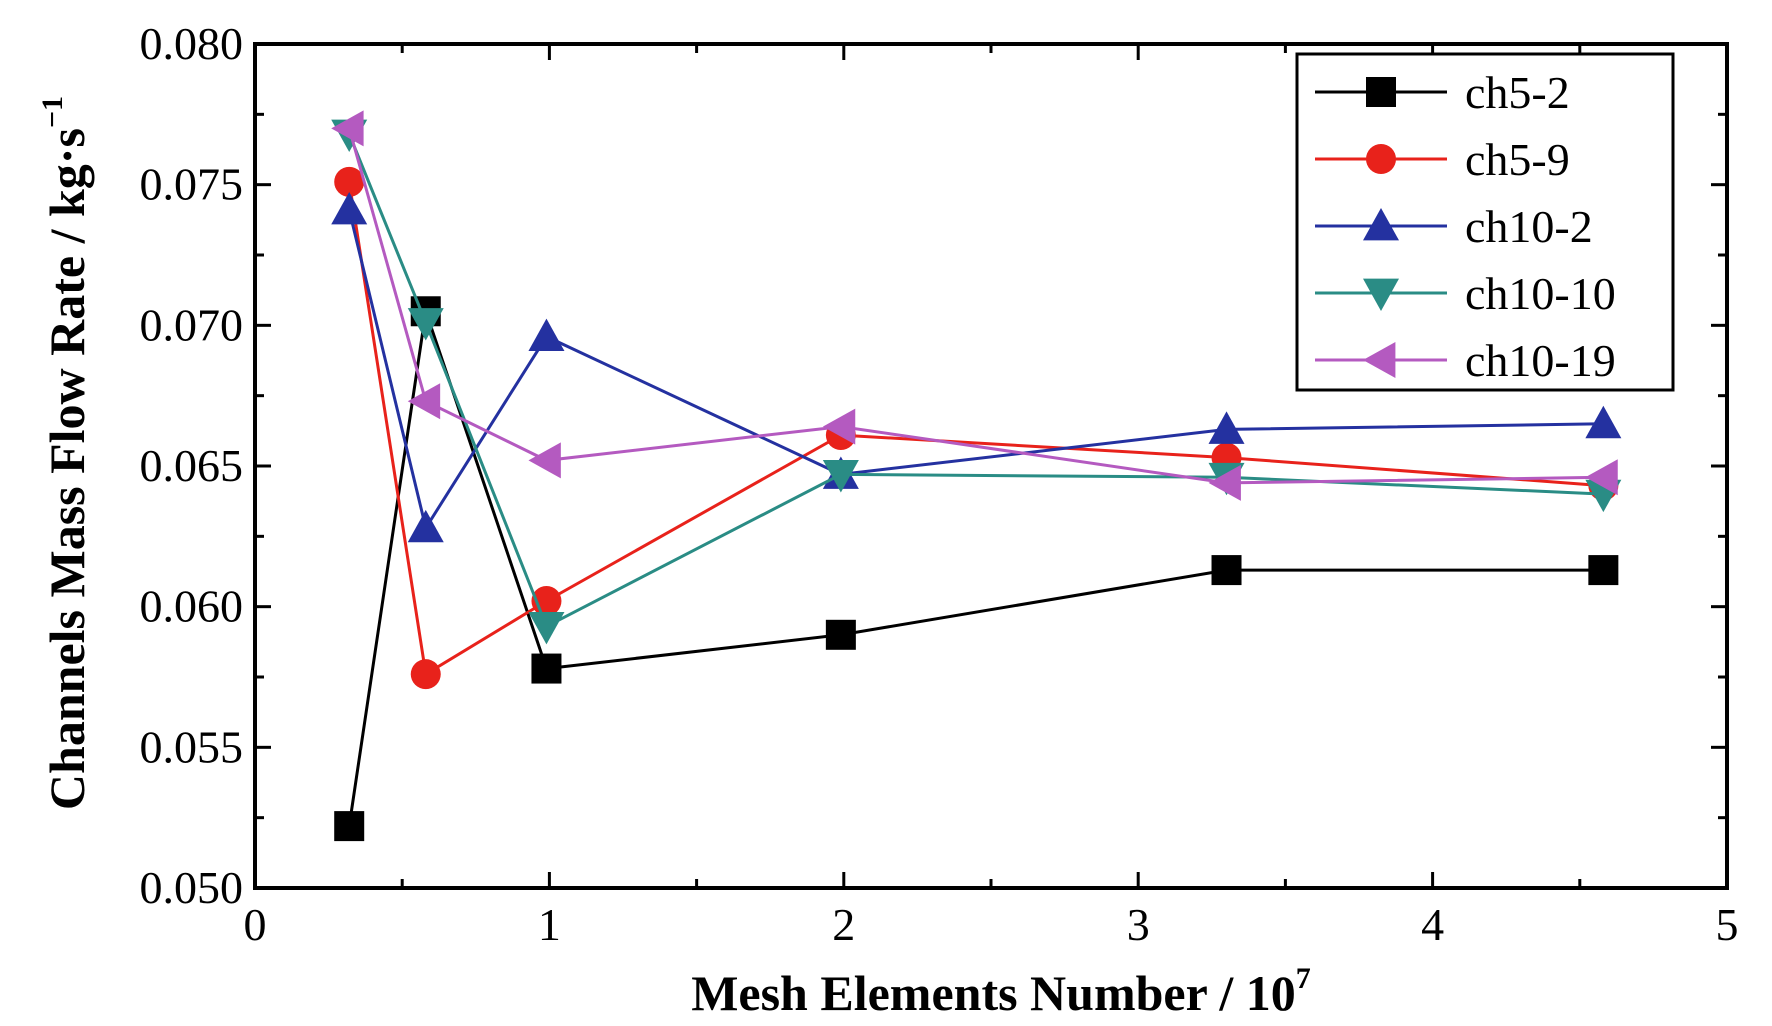  I want to click on legend-item-ch5-9: ch5-9, so click(1442, 159).